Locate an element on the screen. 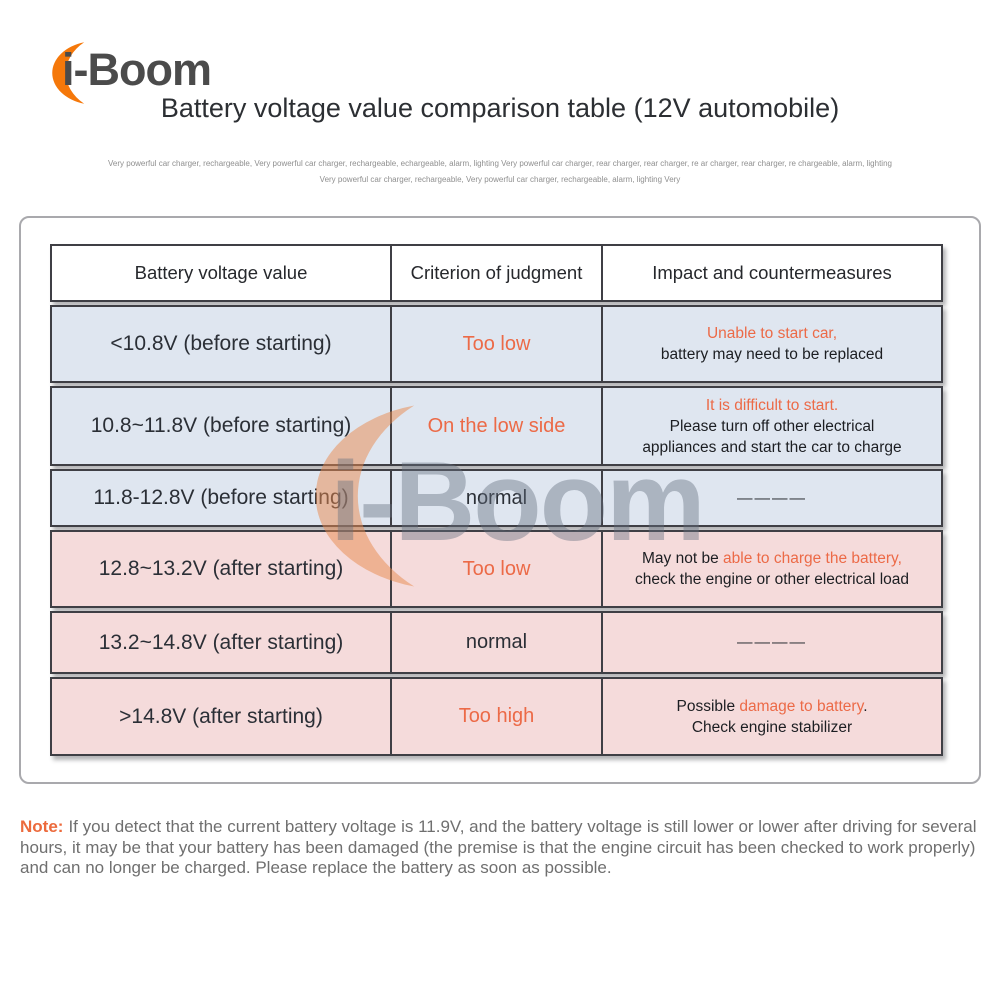 The height and width of the screenshot is (1000, 1000). criterion-cell: On the low side is located at coordinates (495, 426).